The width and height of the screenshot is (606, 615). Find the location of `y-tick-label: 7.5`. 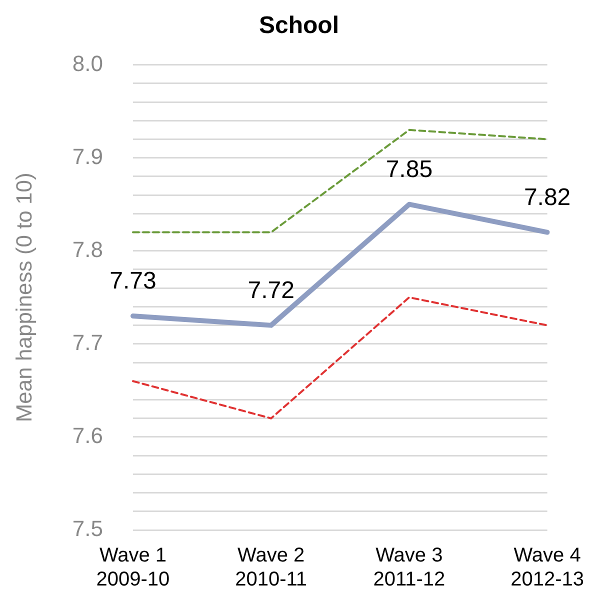

y-tick-label: 7.5 is located at coordinates (87, 529).